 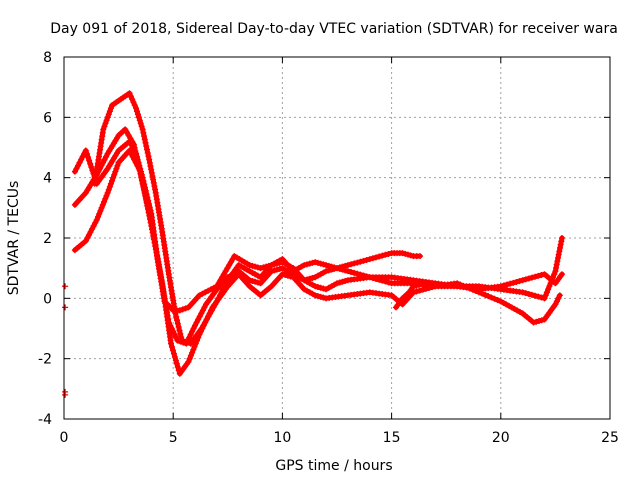 I want to click on y-tick-label: -2, so click(x=45, y=360).